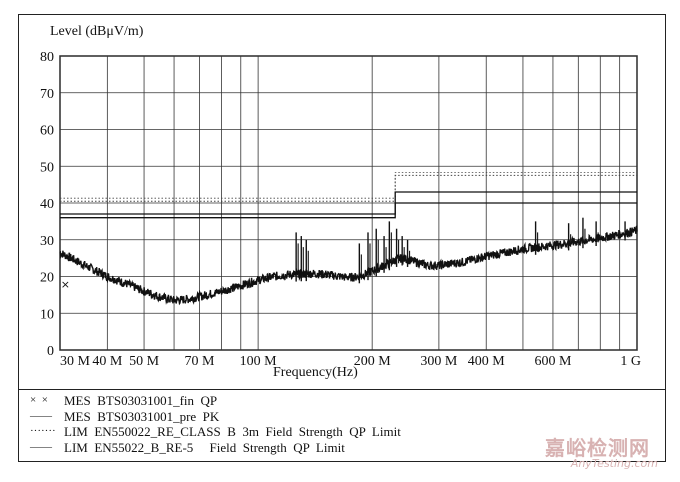  What do you see at coordinates (439, 361) in the screenshot?
I see `x-tick-label: 300 M` at bounding box center [439, 361].